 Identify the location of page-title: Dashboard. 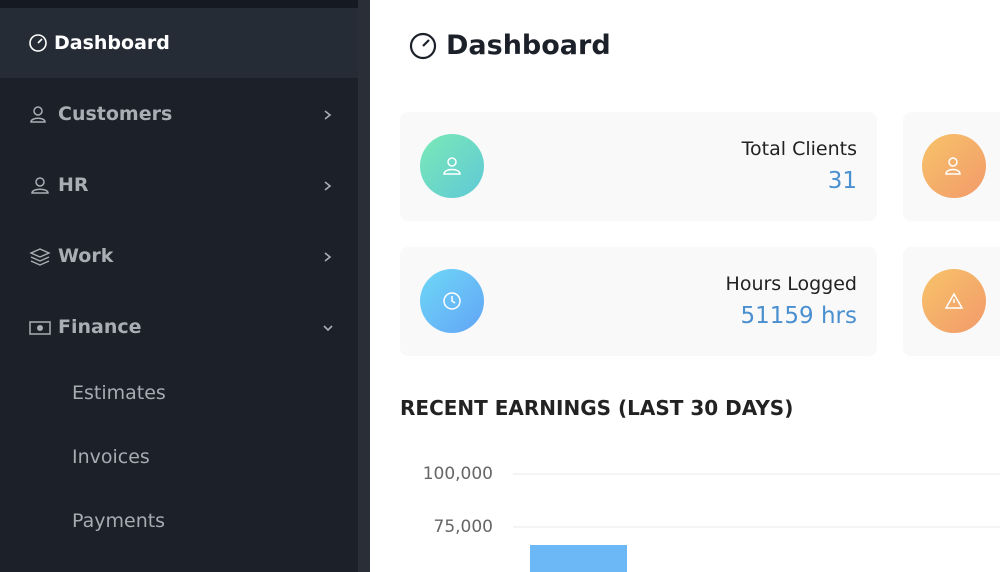
(509, 45).